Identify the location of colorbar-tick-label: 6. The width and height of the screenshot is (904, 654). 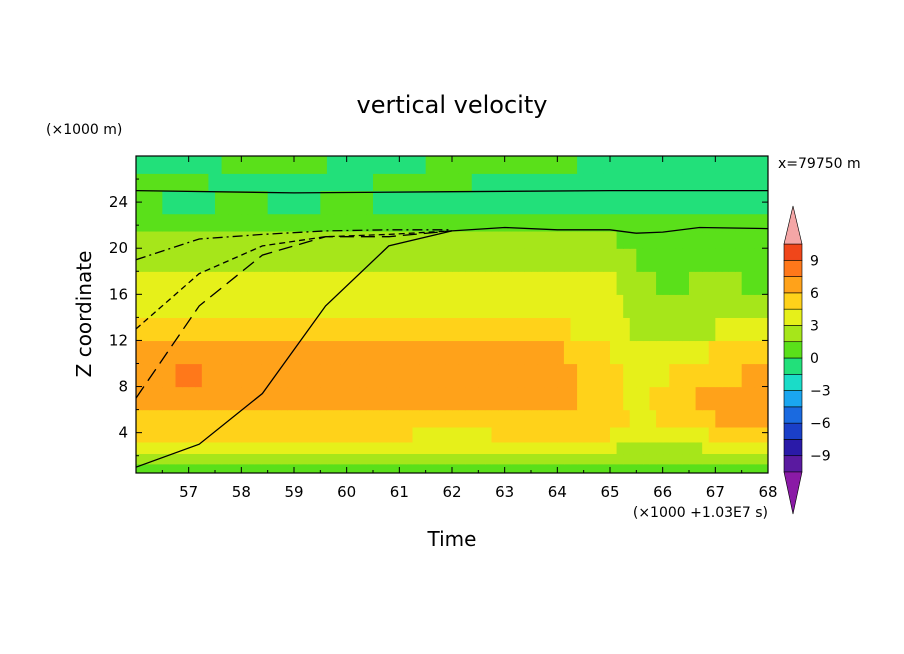
(814, 294).